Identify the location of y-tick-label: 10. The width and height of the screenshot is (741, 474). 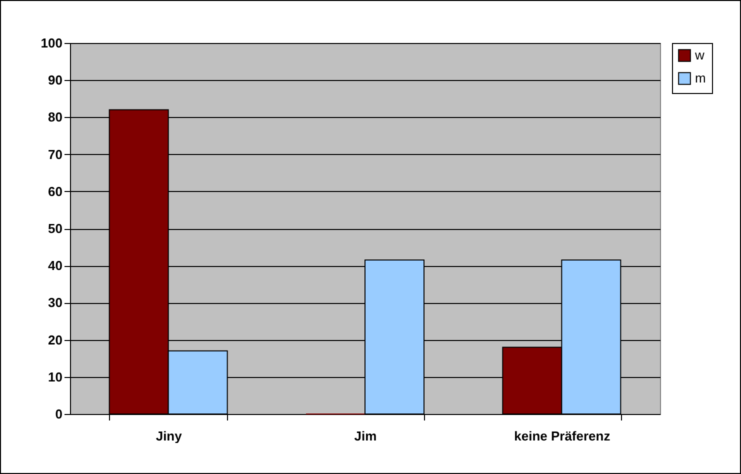
(55, 376).